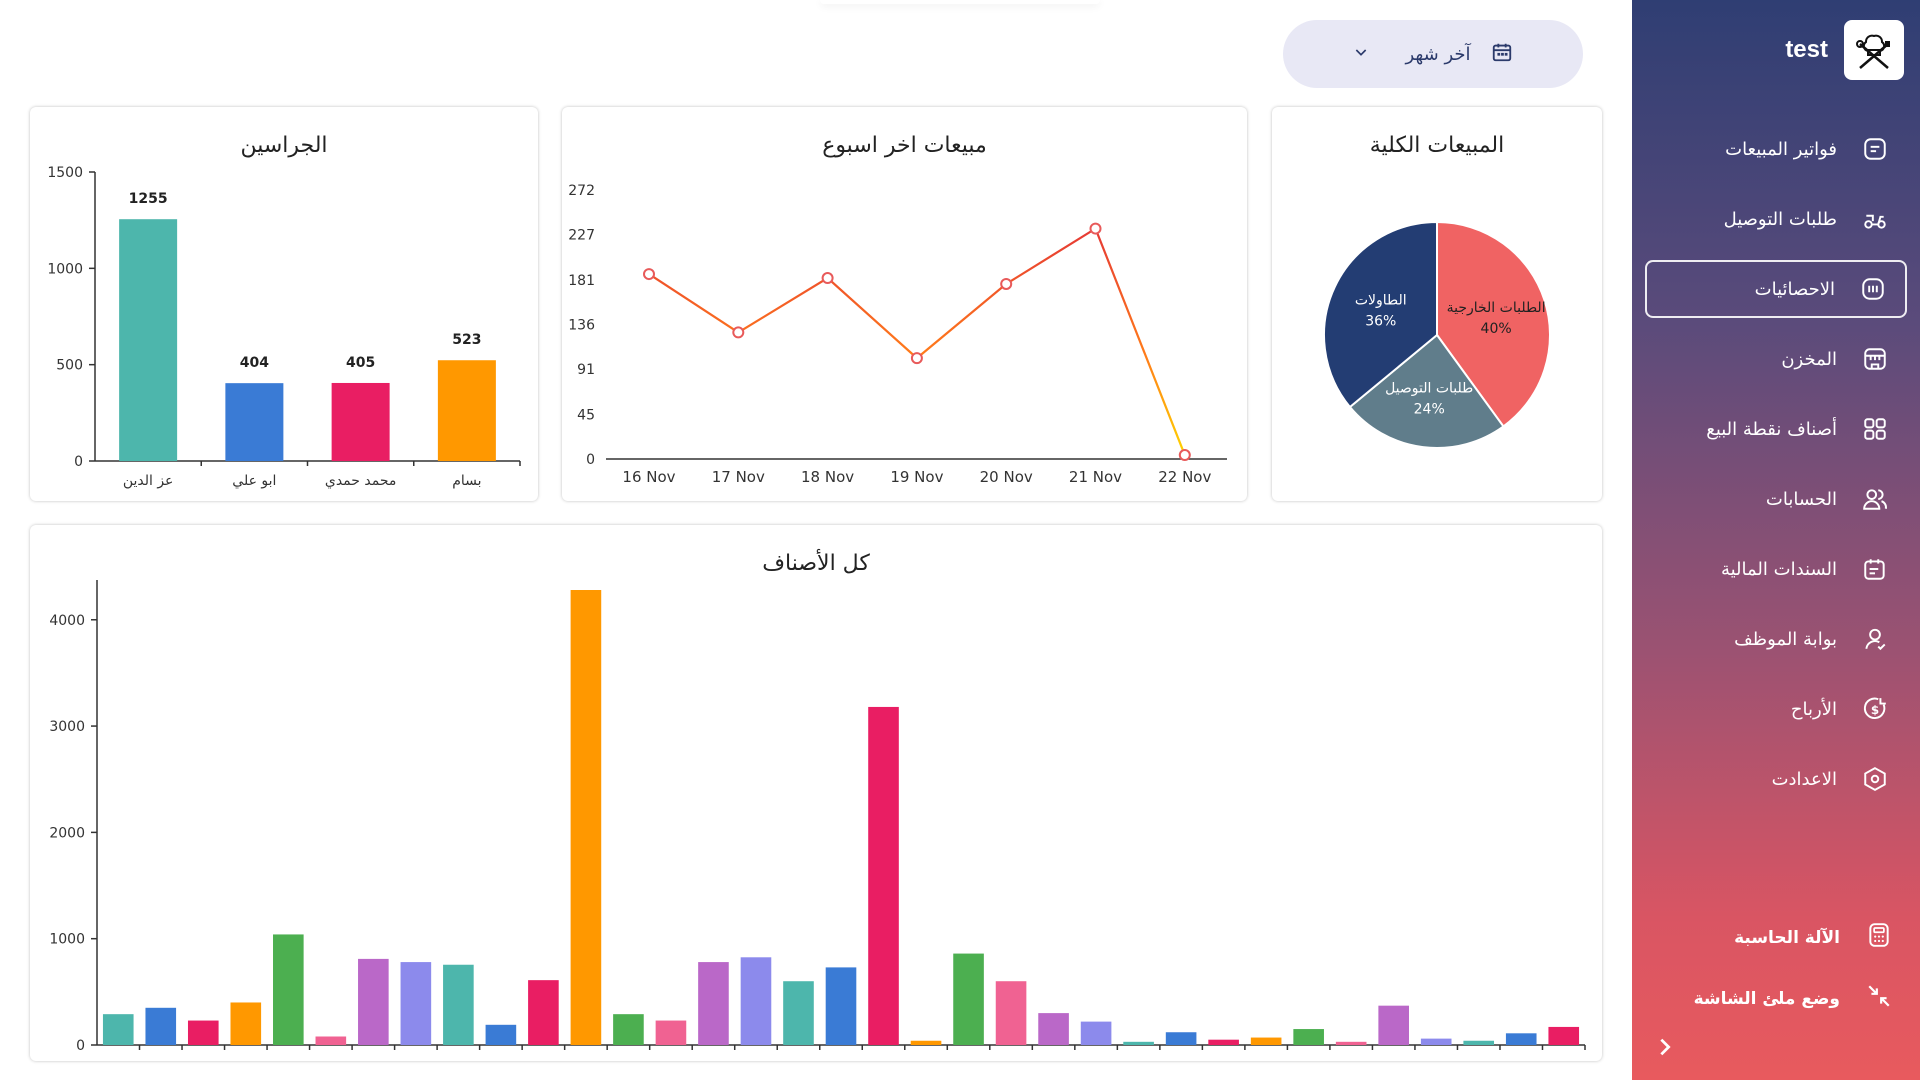  I want to click on pie-slice-label: الطاولات, so click(1381, 301).